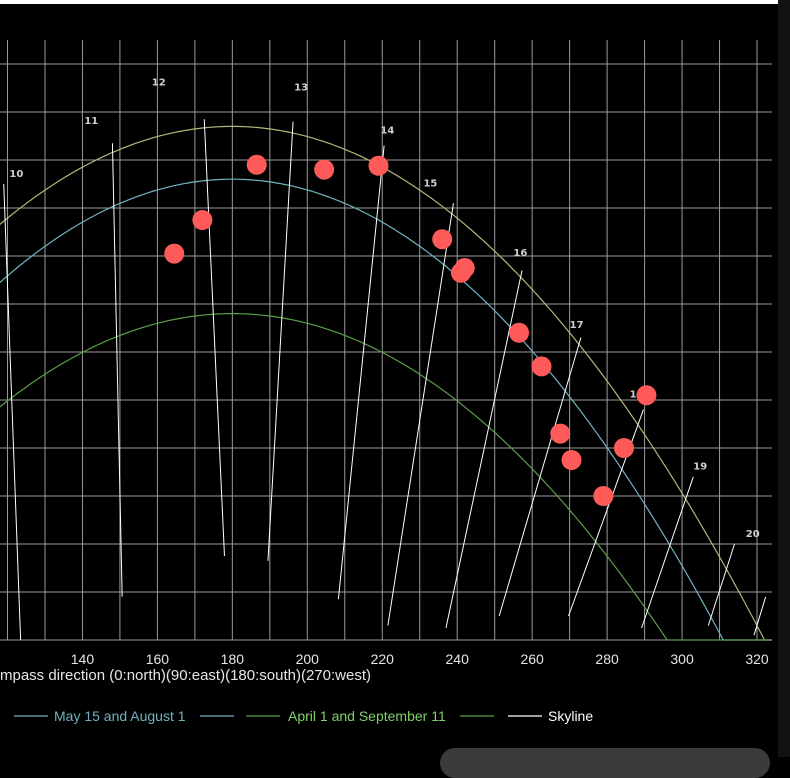 Image resolution: width=790 pixels, height=778 pixels. What do you see at coordinates (301, 87) in the screenshot?
I see `hour-label-13: 13` at bounding box center [301, 87].